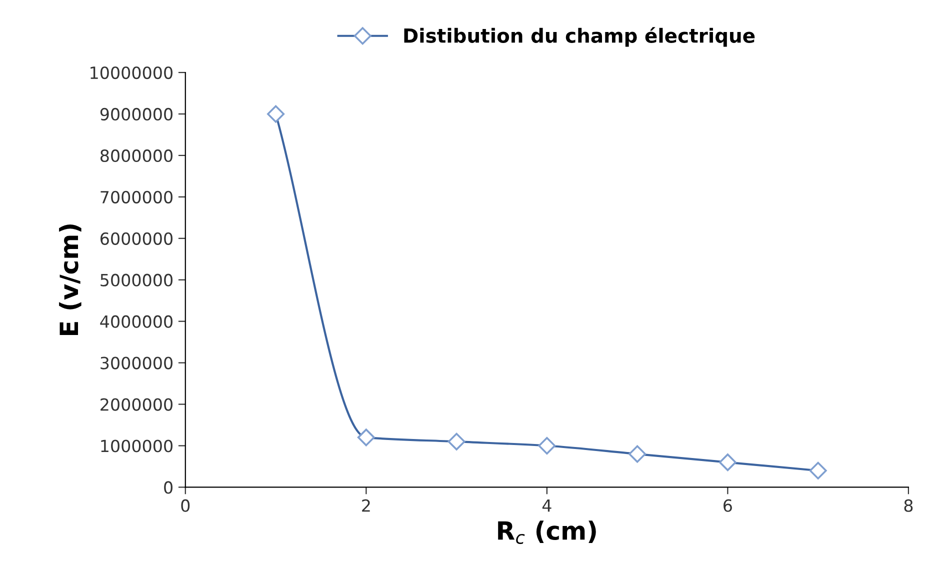 The width and height of the screenshot is (927, 580). What do you see at coordinates (136, 363) in the screenshot?
I see `y-tick-label: 3000000` at bounding box center [136, 363].